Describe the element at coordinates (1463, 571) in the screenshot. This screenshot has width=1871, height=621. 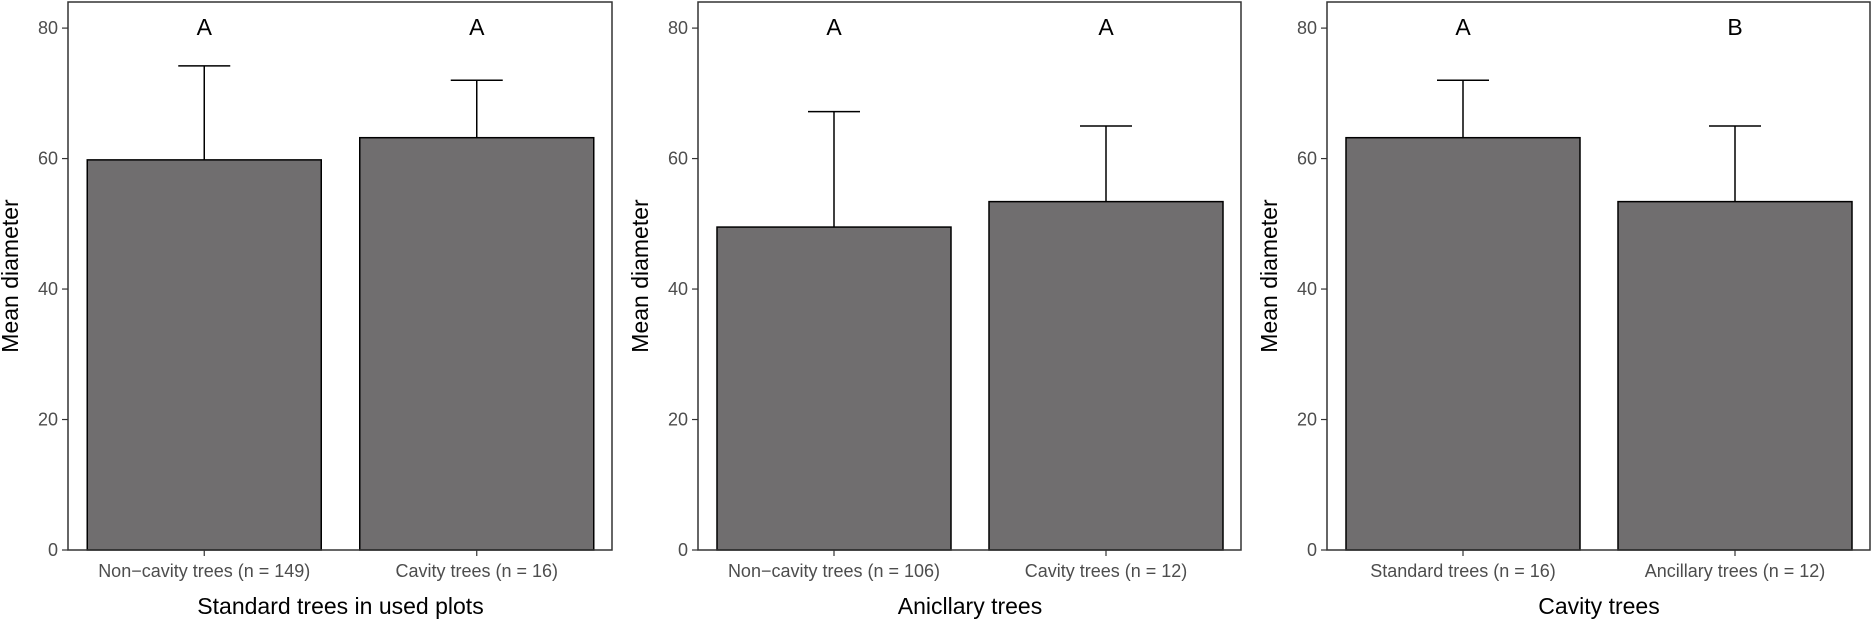
I see `x-tick-label: Standard trees (n = 16)` at that location.